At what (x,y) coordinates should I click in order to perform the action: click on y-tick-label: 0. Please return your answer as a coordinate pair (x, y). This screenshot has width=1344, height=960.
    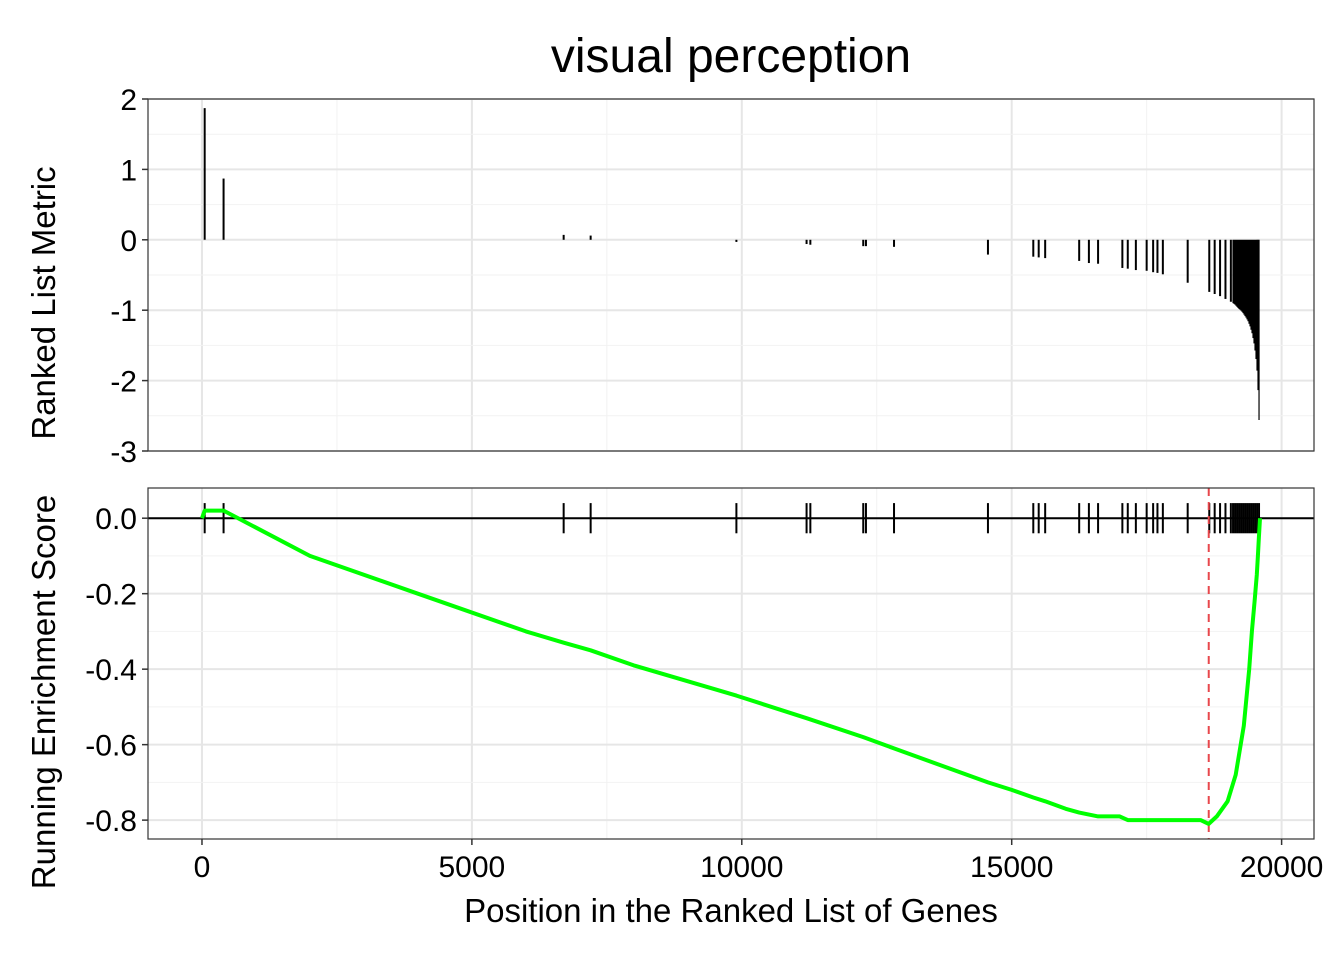
    Looking at the image, I should click on (128, 241).